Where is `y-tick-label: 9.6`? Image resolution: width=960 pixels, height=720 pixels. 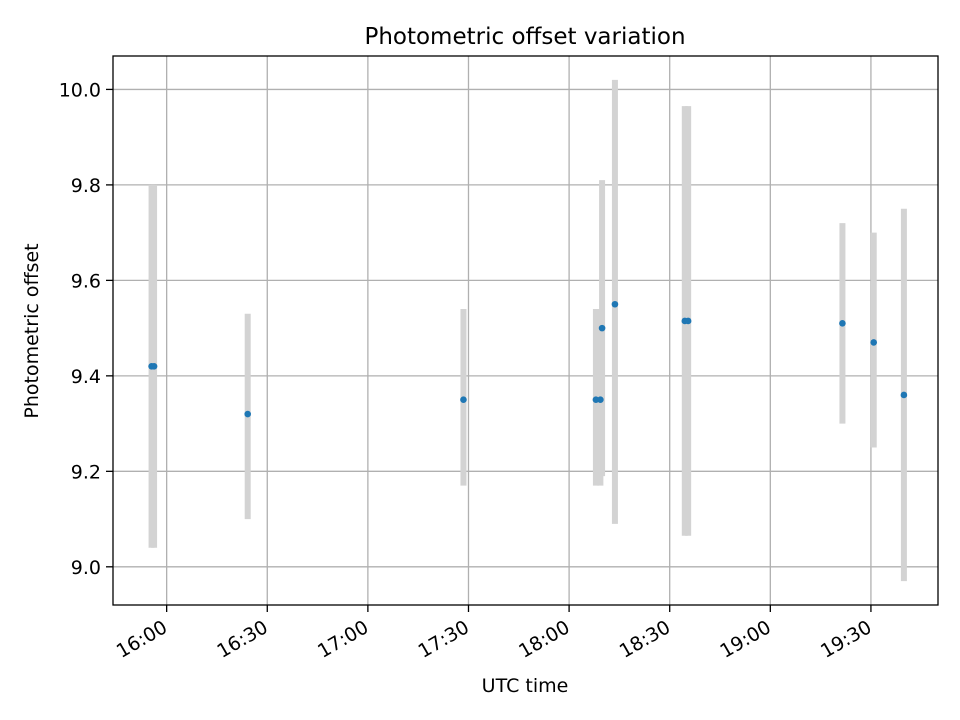 y-tick-label: 9.6 is located at coordinates (86, 281).